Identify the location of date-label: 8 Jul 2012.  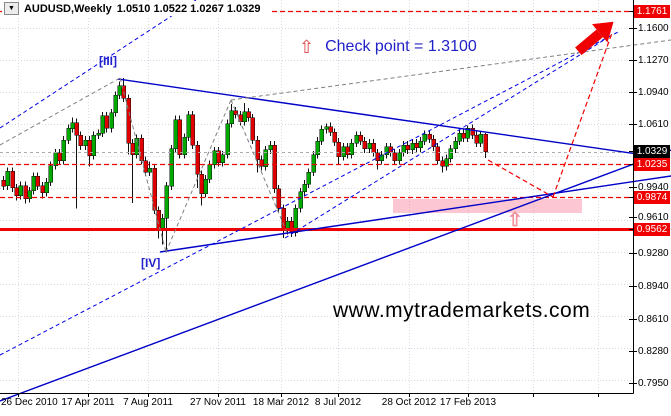
(338, 402).